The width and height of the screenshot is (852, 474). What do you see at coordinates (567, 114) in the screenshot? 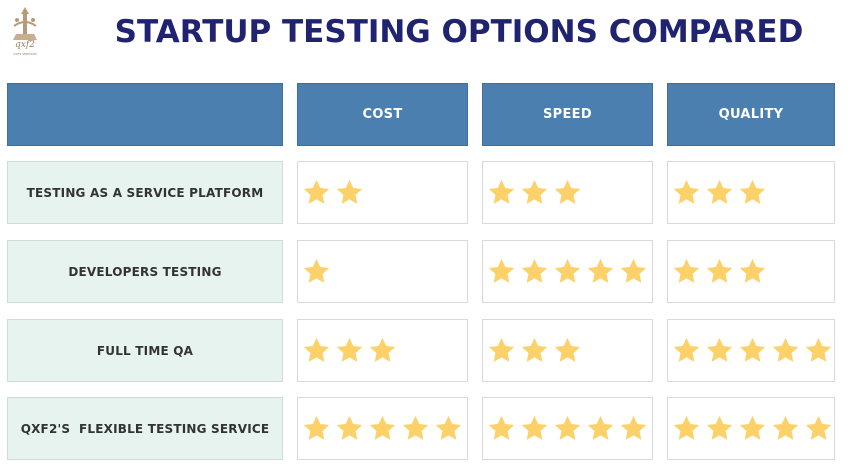
I see `header-speed: SPEED` at bounding box center [567, 114].